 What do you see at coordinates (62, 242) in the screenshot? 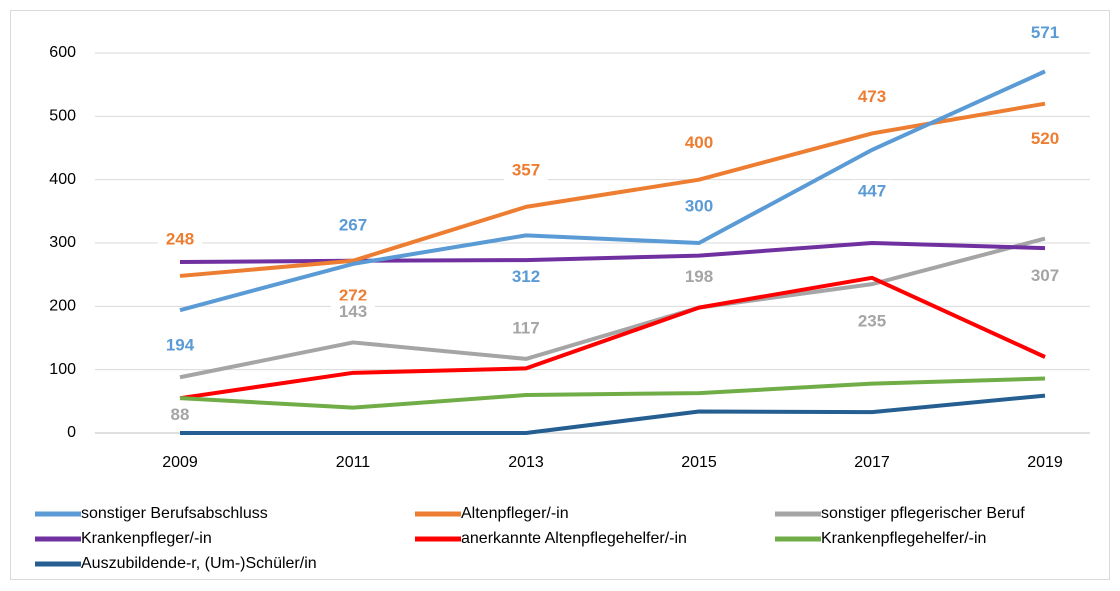
I see `y-tick-label: 300` at bounding box center [62, 242].